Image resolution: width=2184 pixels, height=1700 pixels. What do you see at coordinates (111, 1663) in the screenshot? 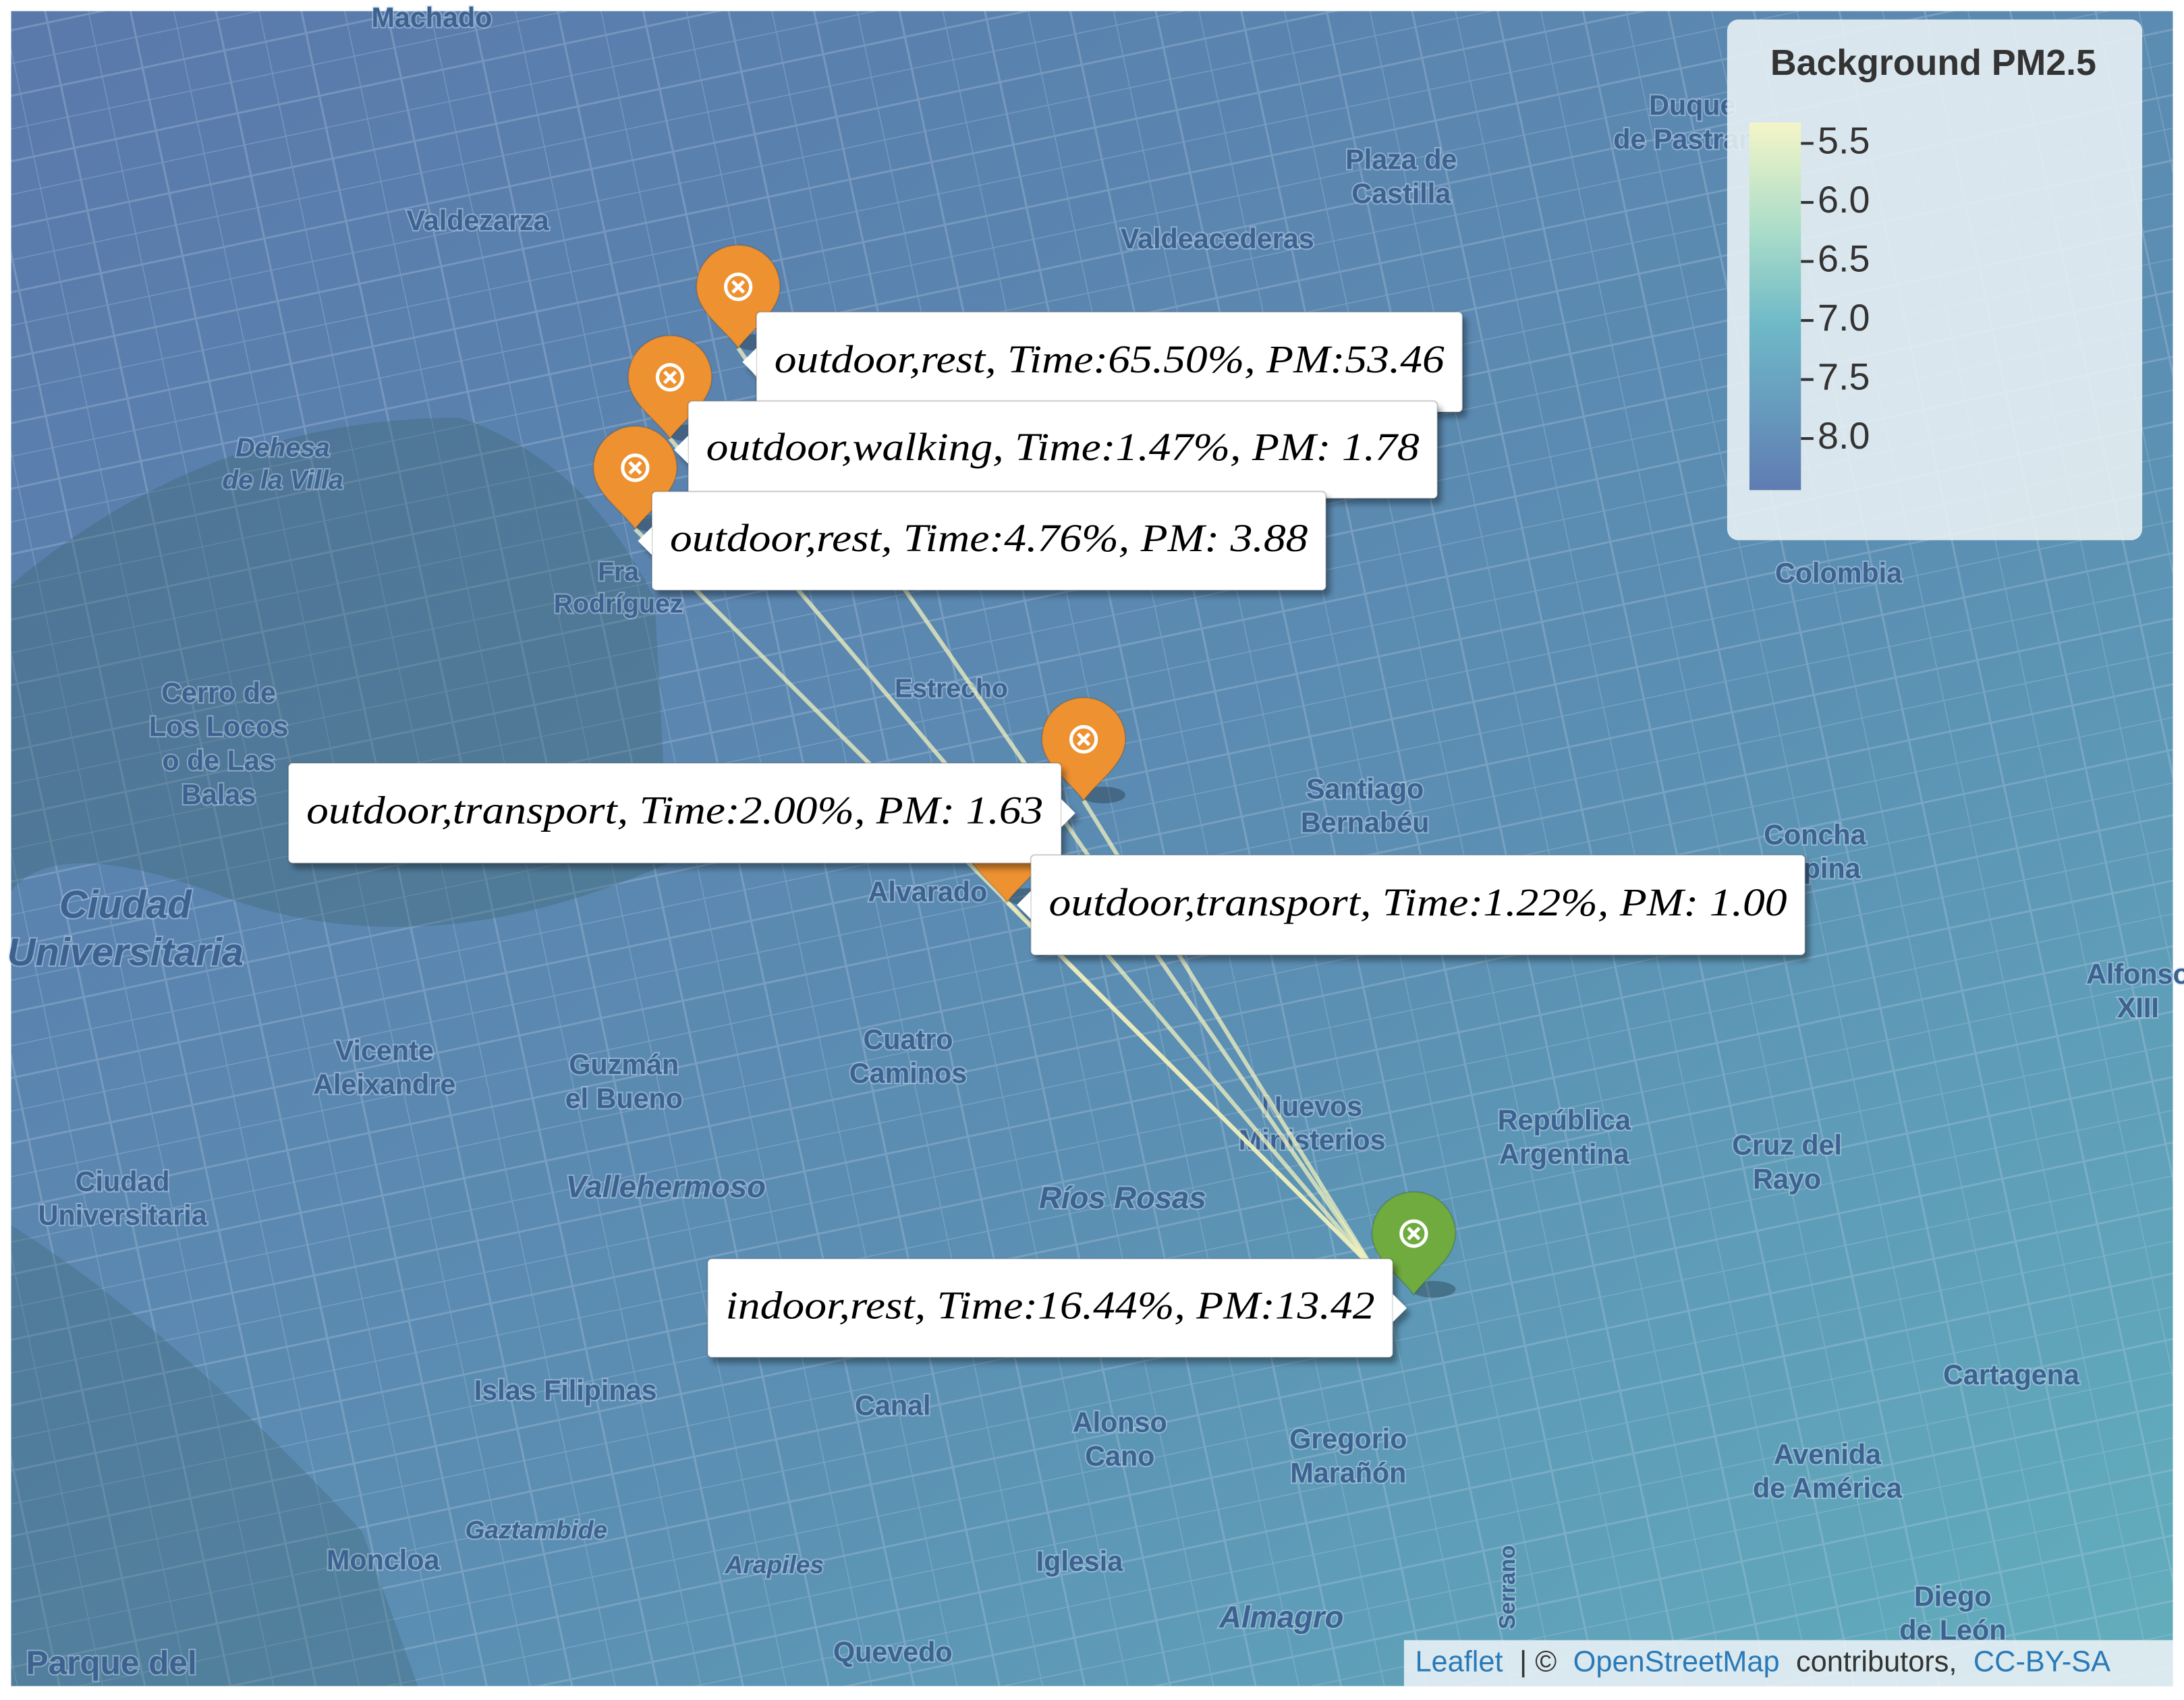
I see `place-label-line: Parque del` at bounding box center [111, 1663].